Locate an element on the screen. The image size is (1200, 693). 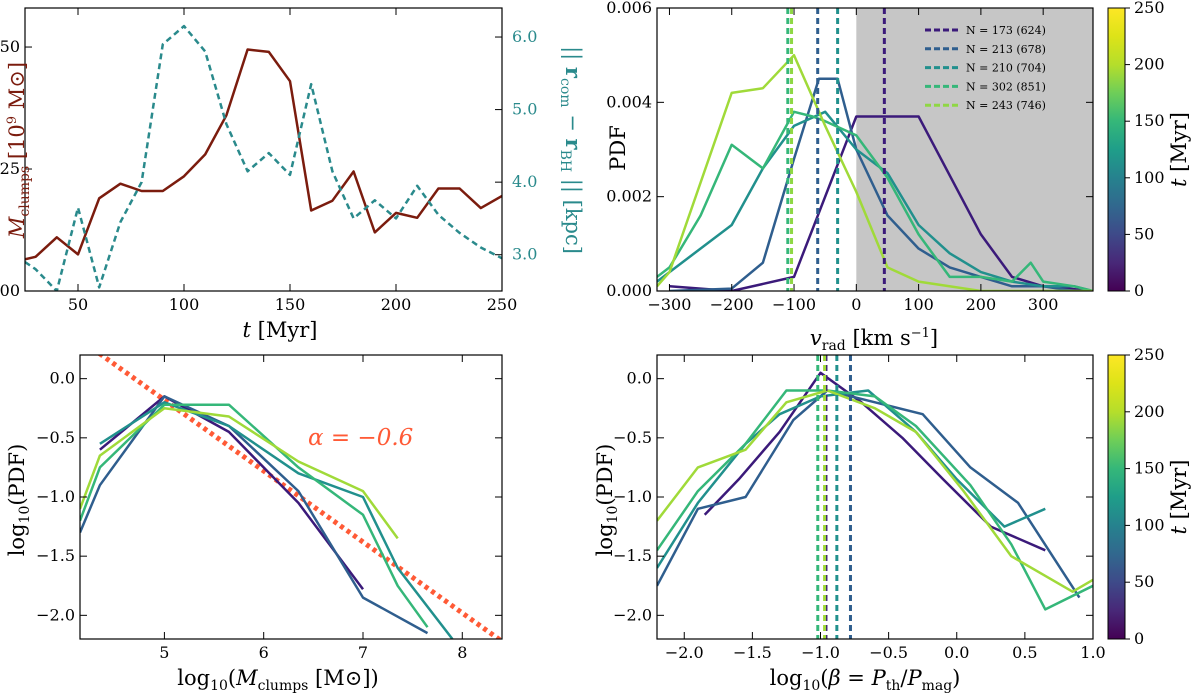
cbar-1-tick-label-2: 100 is located at coordinates (1149, 177).